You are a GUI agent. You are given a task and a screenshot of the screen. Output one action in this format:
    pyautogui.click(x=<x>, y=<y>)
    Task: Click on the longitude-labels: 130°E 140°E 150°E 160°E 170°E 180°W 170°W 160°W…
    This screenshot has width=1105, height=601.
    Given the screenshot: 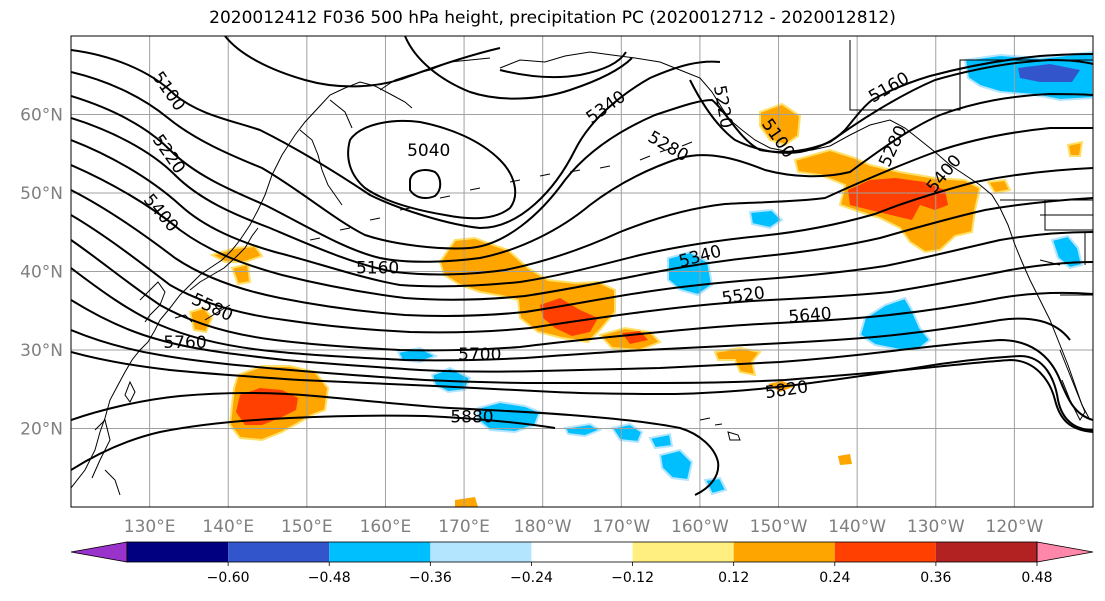 What is the action you would take?
    pyautogui.click(x=584, y=527)
    